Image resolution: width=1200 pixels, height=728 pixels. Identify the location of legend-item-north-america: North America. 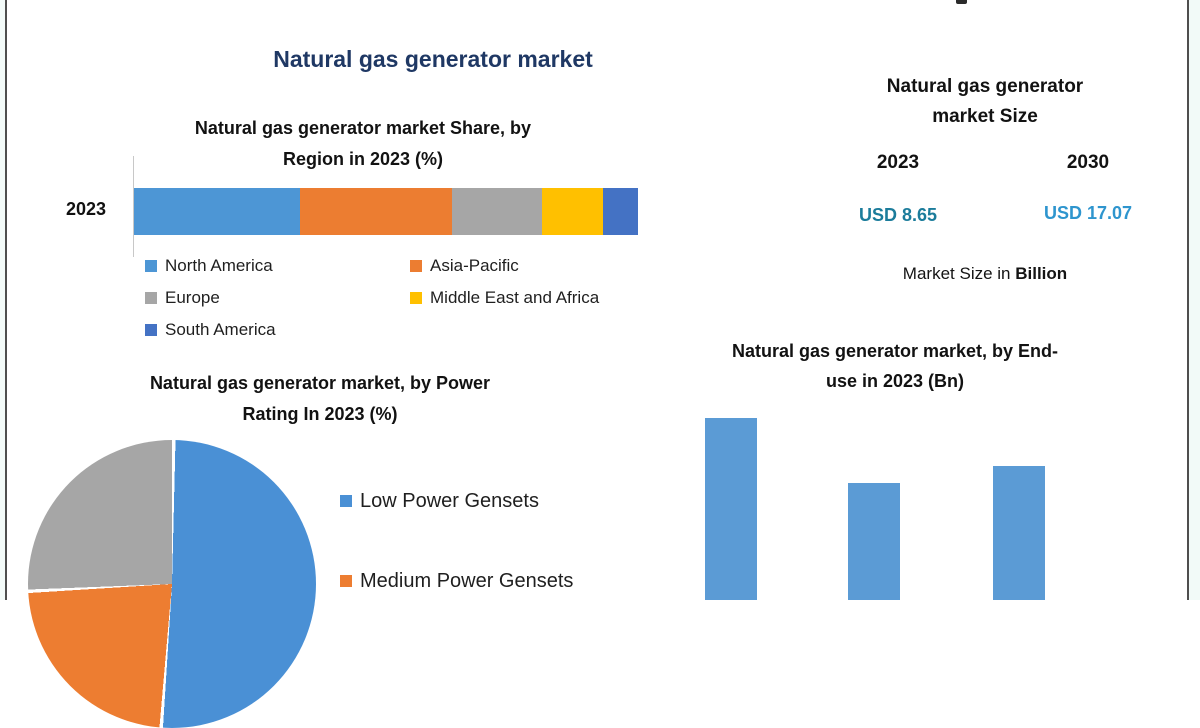
(209, 266).